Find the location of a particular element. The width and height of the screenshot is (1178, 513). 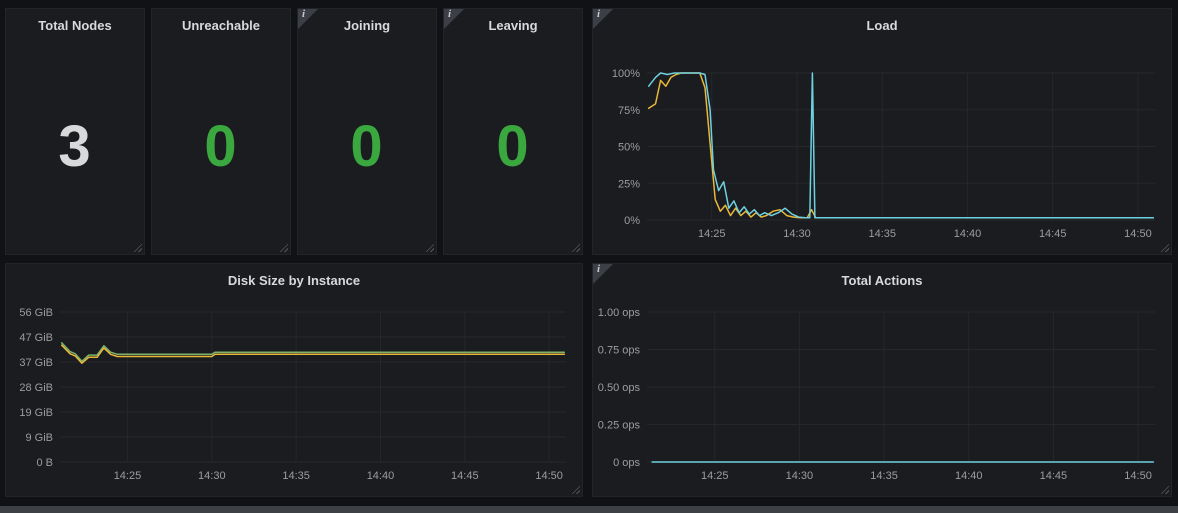

svg-text: 47 GiB is located at coordinates (36, 338).